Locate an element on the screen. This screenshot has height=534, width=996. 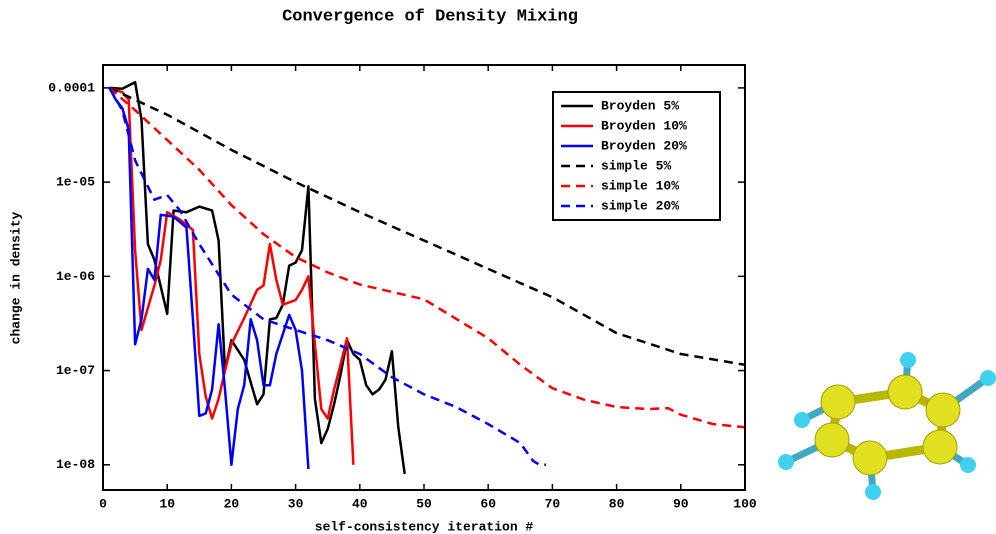
y-tick-label: 0.0001 is located at coordinates (71, 87).